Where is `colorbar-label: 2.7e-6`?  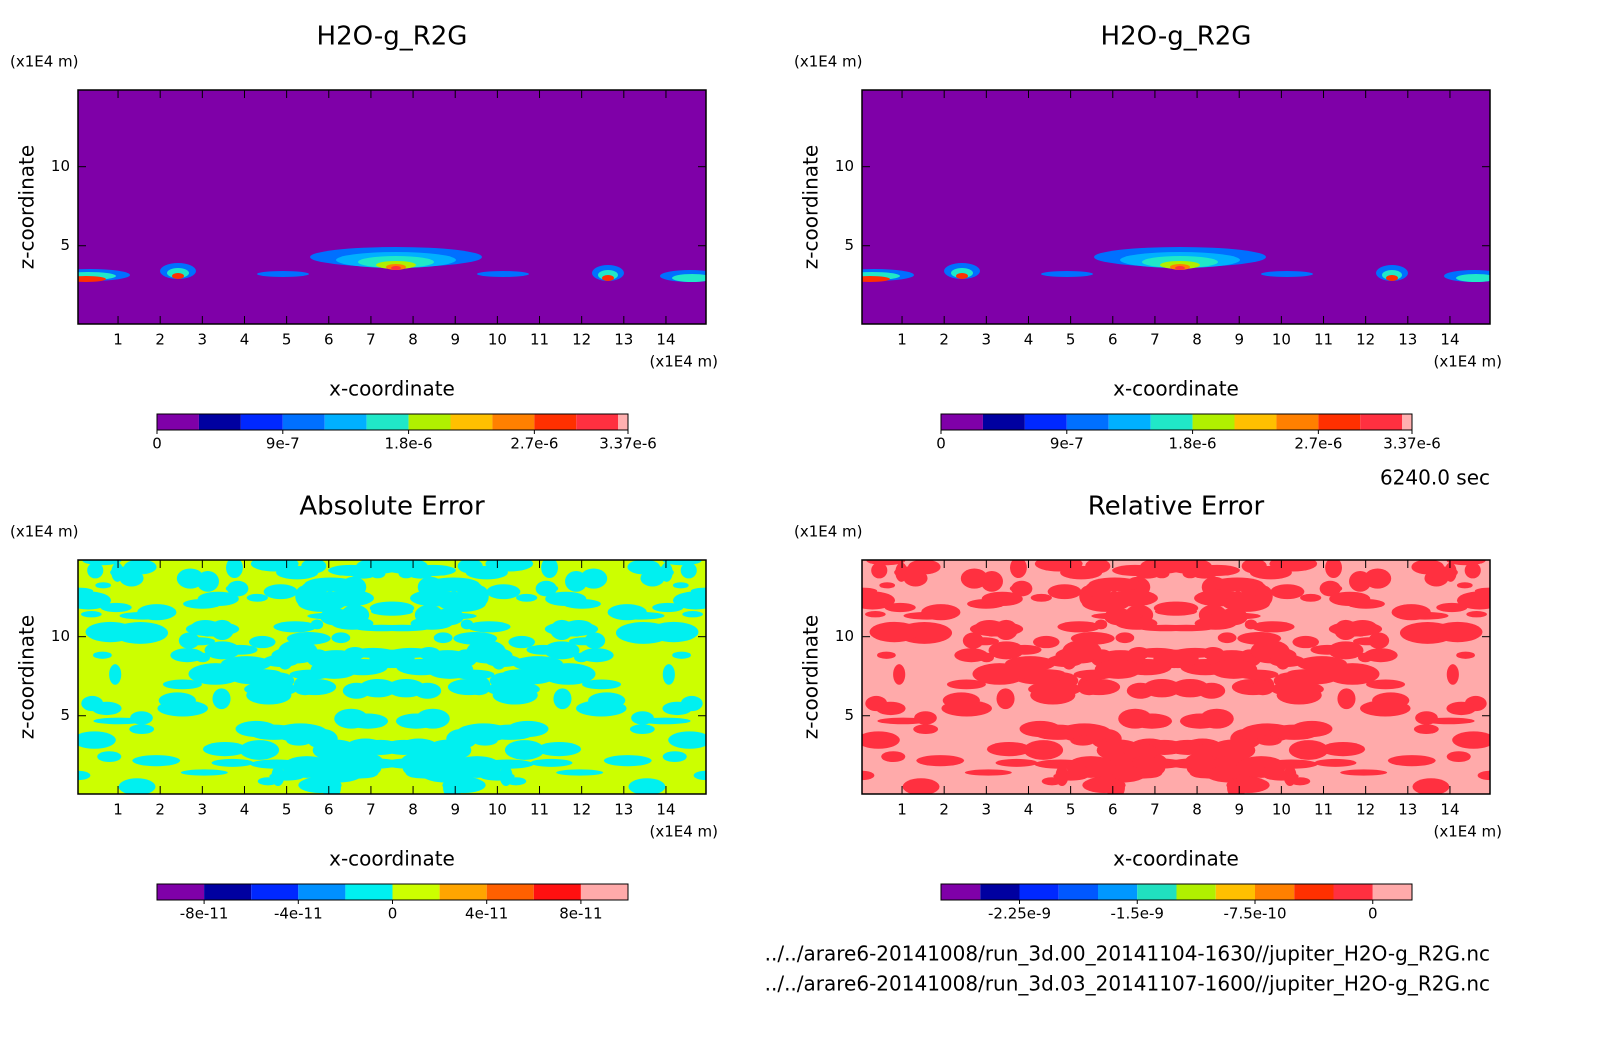
colorbar-label: 2.7e-6 is located at coordinates (1318, 444).